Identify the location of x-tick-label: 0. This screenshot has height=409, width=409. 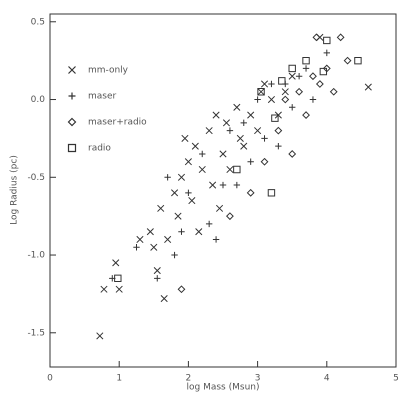
(50, 379).